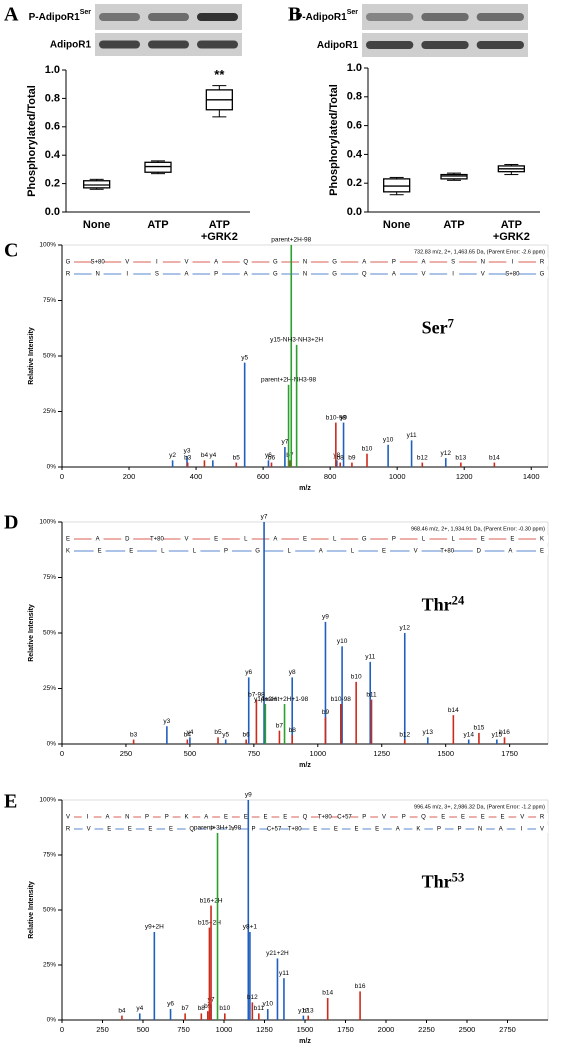 The image size is (567, 1050). What do you see at coordinates (285, 699) in the screenshot?
I see `peak-label: parent+2H+1-98` at bounding box center [285, 699].